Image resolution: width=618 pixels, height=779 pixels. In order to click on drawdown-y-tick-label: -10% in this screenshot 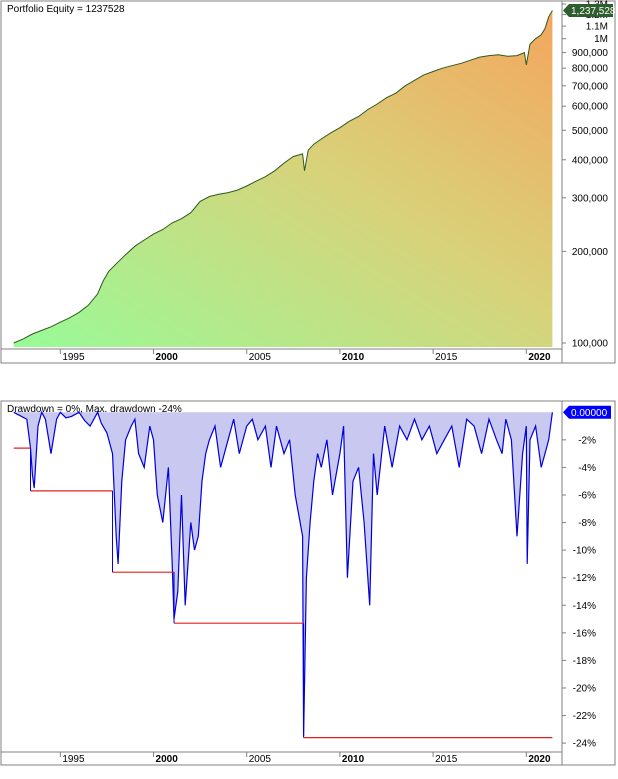, I will do `click(584, 551)`.